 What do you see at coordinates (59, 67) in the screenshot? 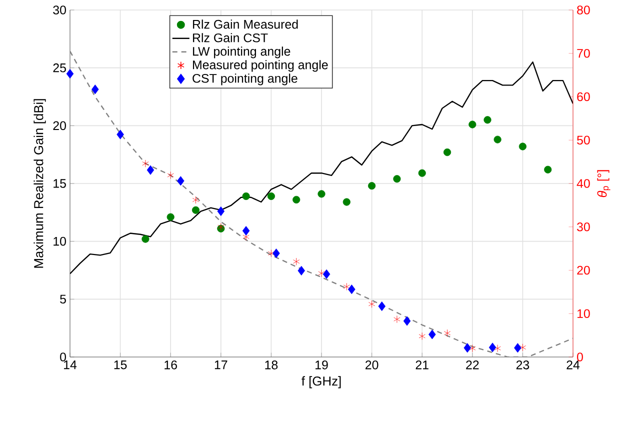
I see `y-tick-label: 25` at bounding box center [59, 67].